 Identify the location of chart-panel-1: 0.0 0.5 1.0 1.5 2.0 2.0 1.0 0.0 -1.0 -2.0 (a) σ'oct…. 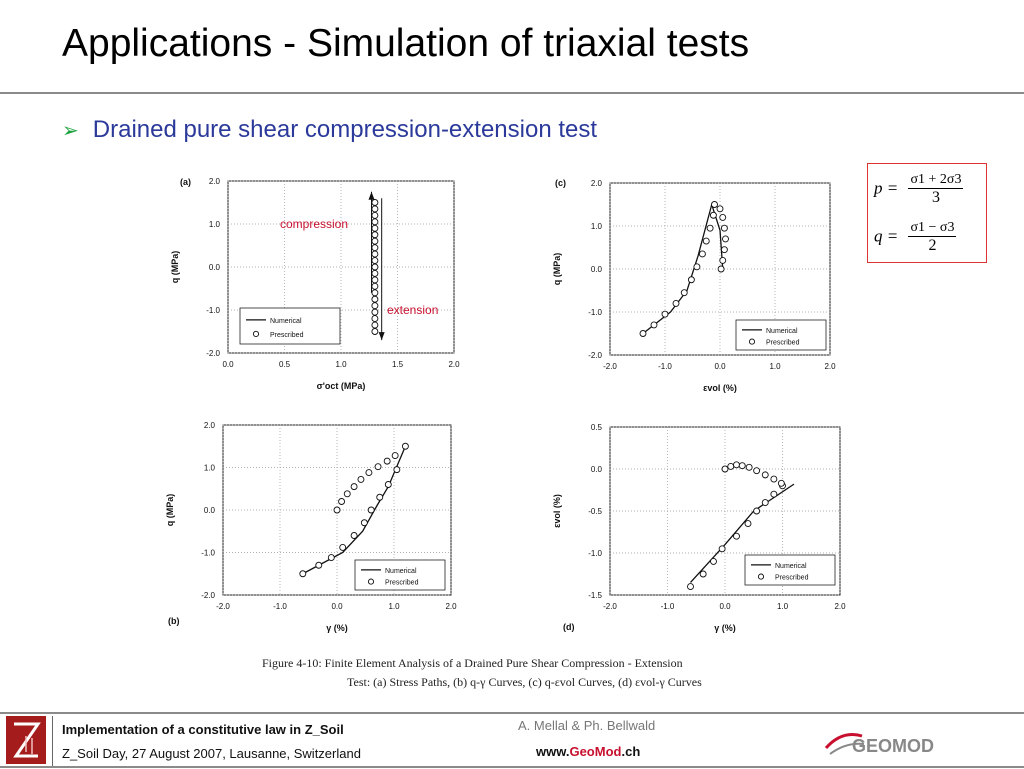
(315, 284).